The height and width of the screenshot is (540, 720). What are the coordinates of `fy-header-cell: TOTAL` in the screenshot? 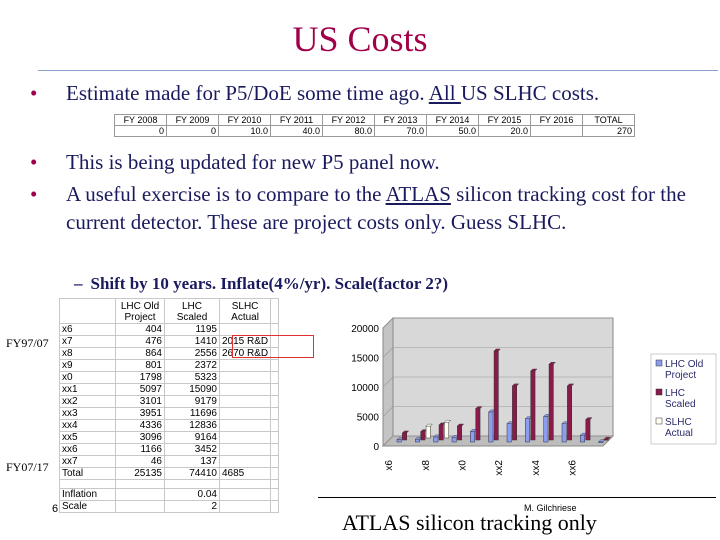 It's located at (608, 120).